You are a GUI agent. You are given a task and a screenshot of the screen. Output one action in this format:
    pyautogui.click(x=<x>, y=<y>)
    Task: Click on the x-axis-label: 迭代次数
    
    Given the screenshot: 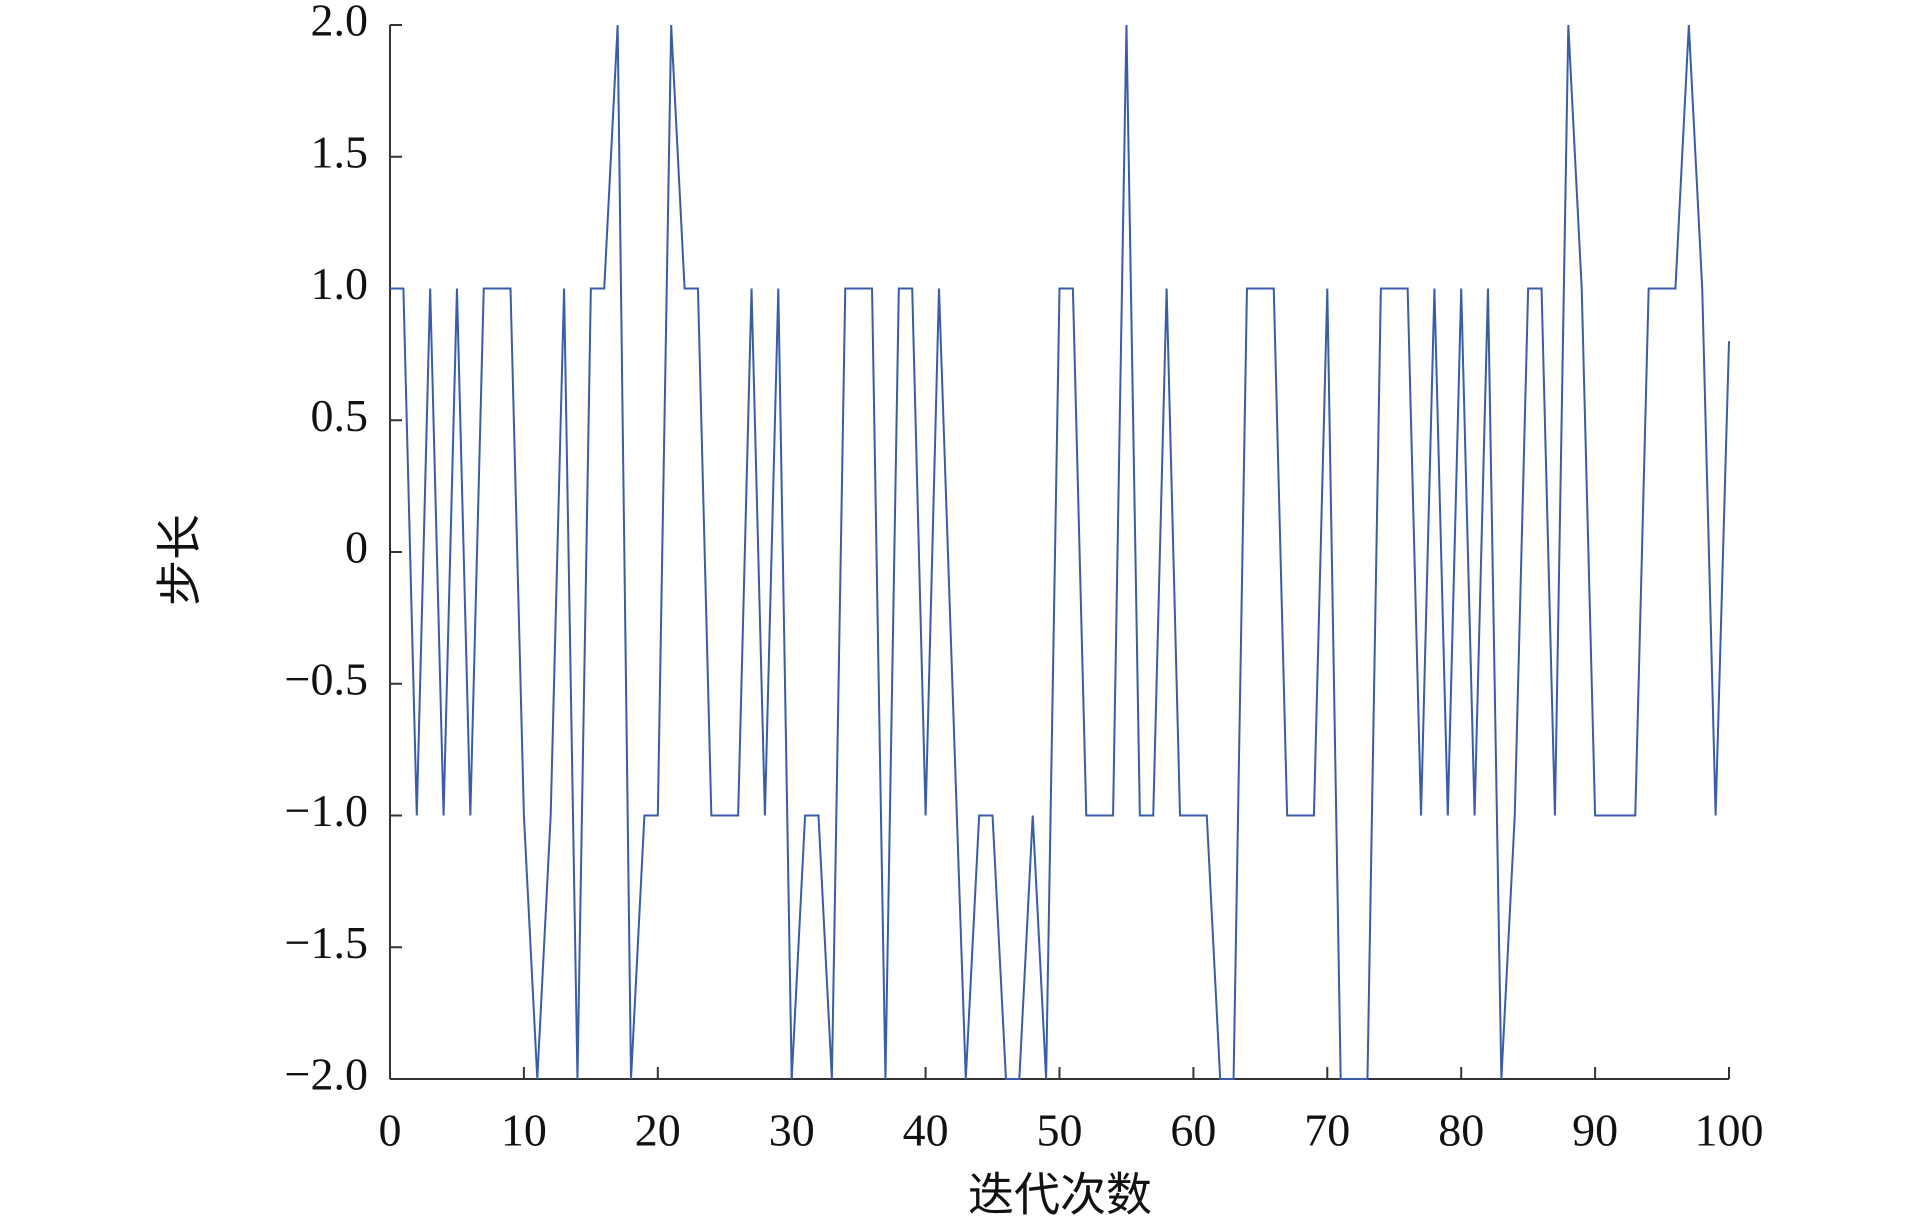 What is the action you would take?
    pyautogui.click(x=1060, y=1195)
    